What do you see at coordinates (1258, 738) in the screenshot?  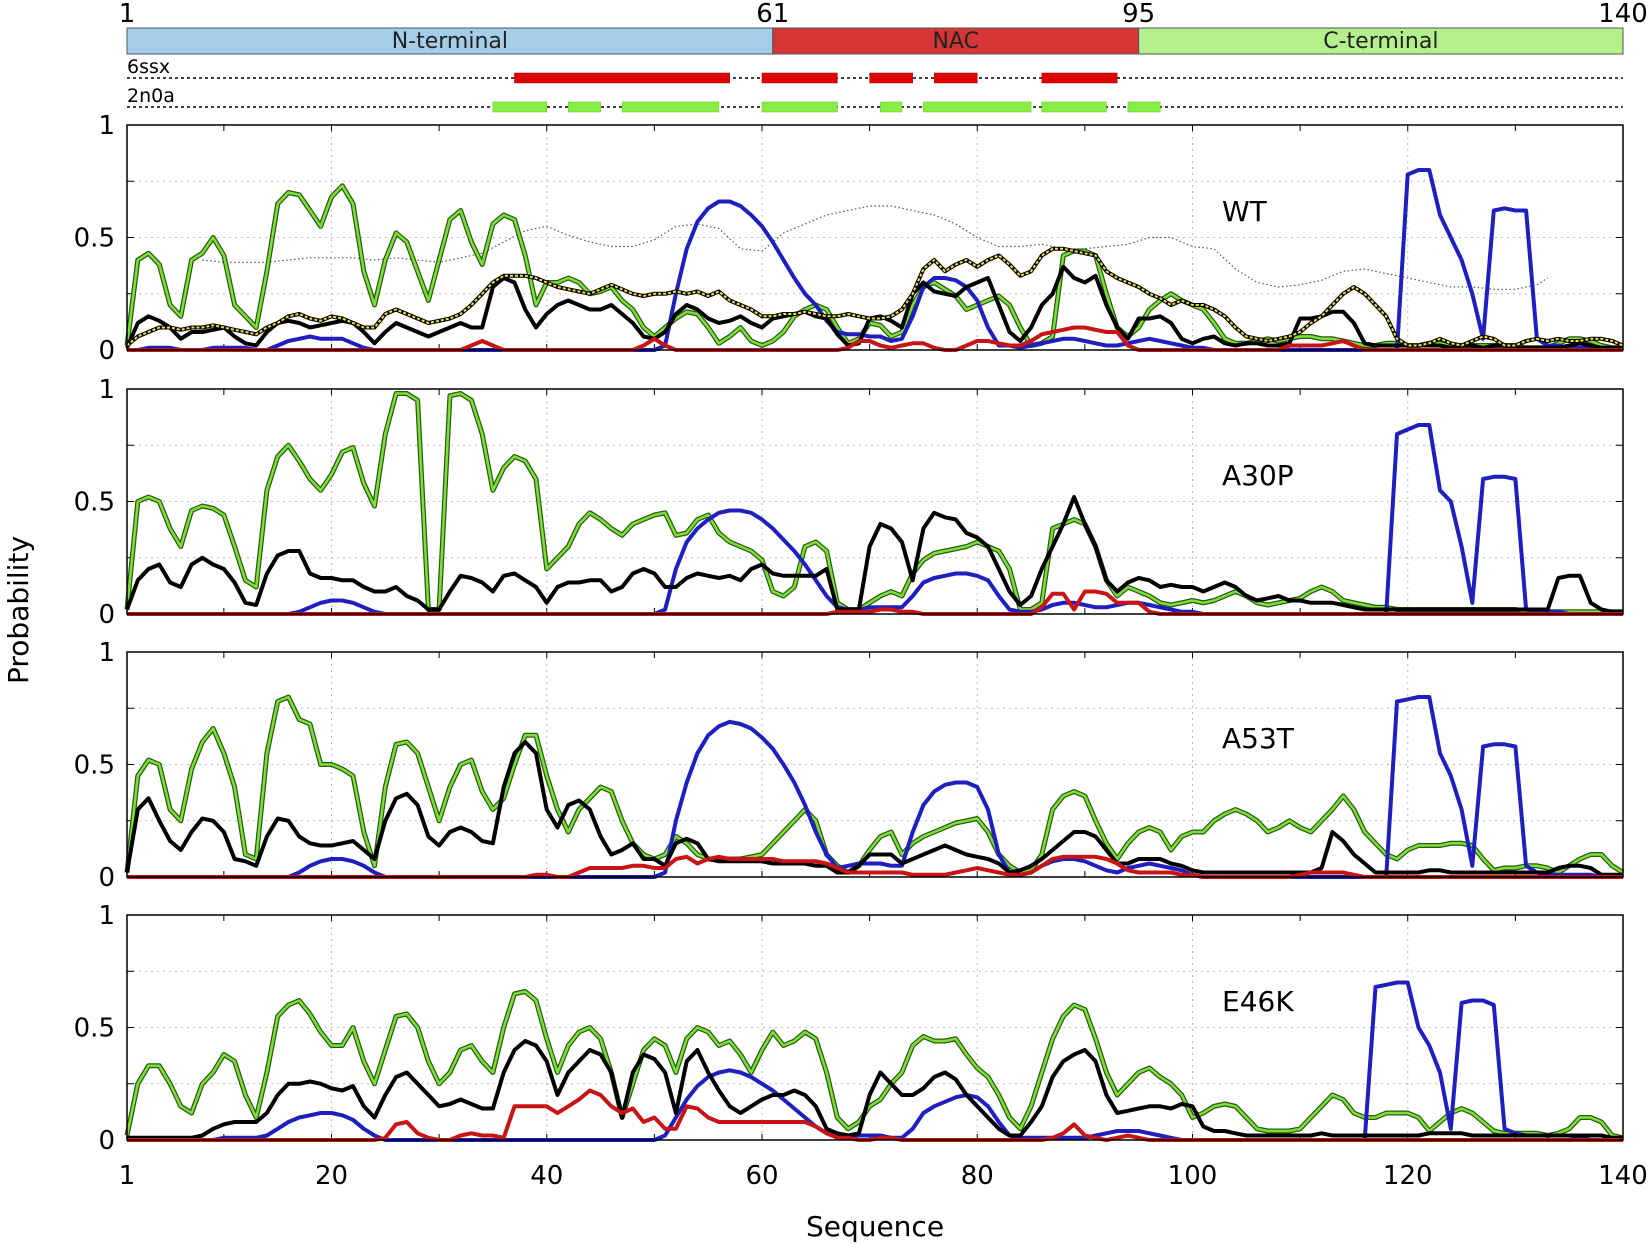 I see `panel-label: A53T` at bounding box center [1258, 738].